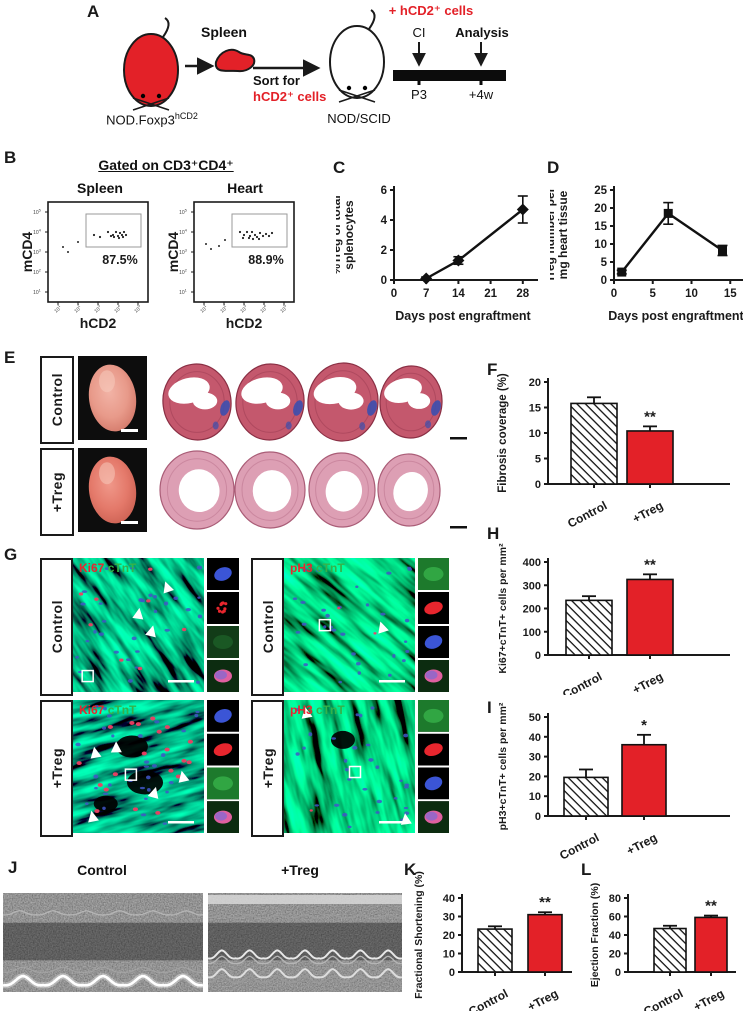  I want to click on svg-text: mCD4, so click(173, 252).